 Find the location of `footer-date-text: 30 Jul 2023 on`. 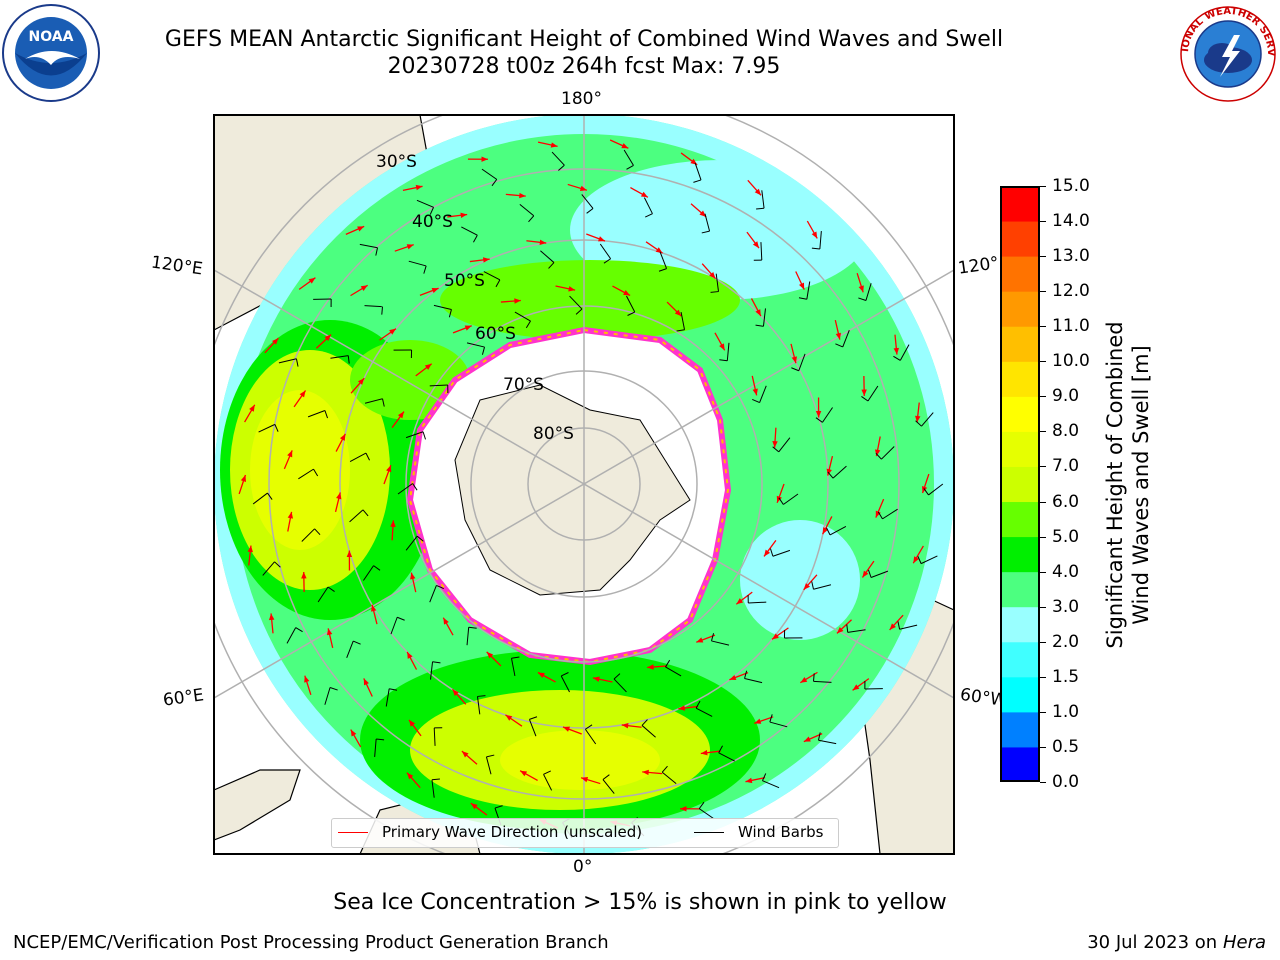

footer-date-text: 30 Jul 2023 on is located at coordinates (1155, 942).